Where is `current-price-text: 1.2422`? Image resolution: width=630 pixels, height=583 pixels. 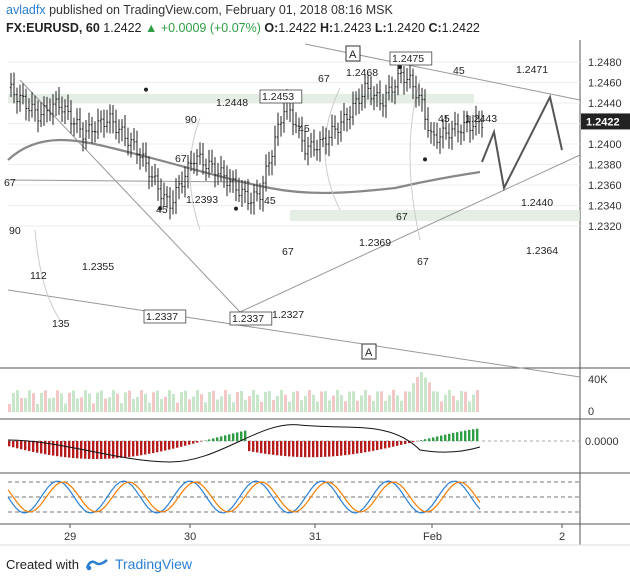 current-price-text: 1.2422 is located at coordinates (122, 28).